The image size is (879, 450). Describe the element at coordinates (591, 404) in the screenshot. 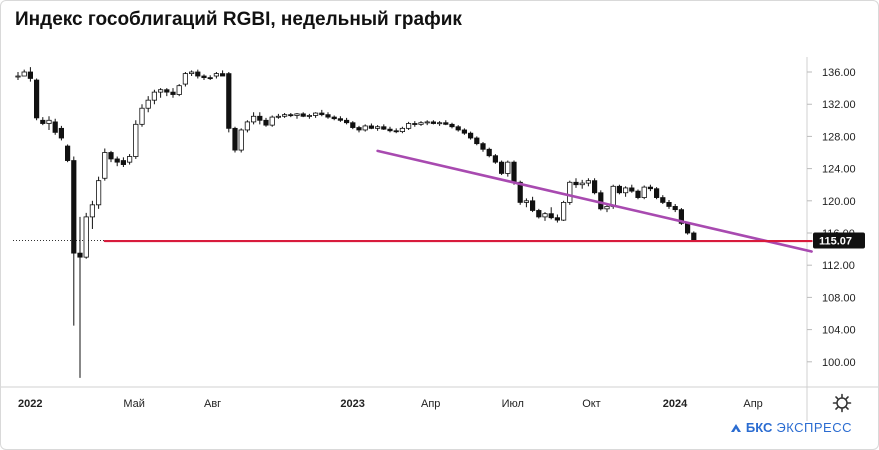

I see `x-tick-label: Окт` at that location.